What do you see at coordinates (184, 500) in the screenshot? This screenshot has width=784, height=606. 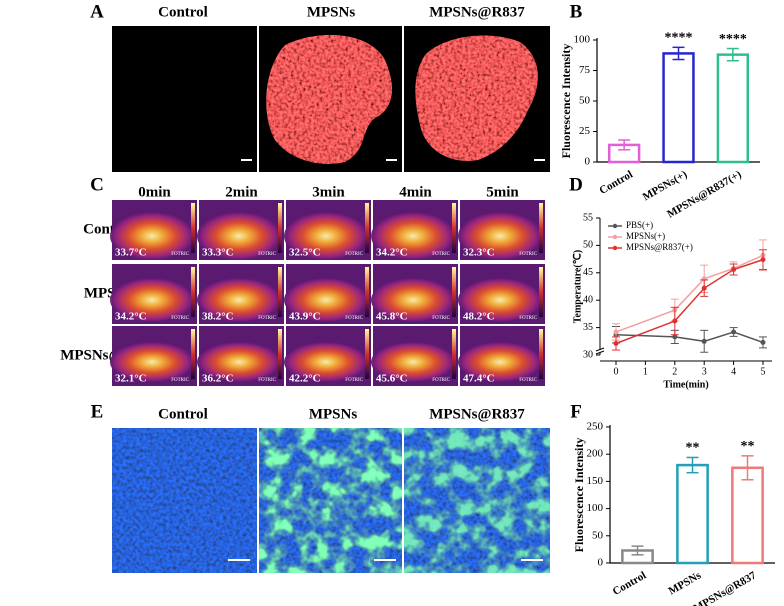 I see `if-image` at bounding box center [184, 500].